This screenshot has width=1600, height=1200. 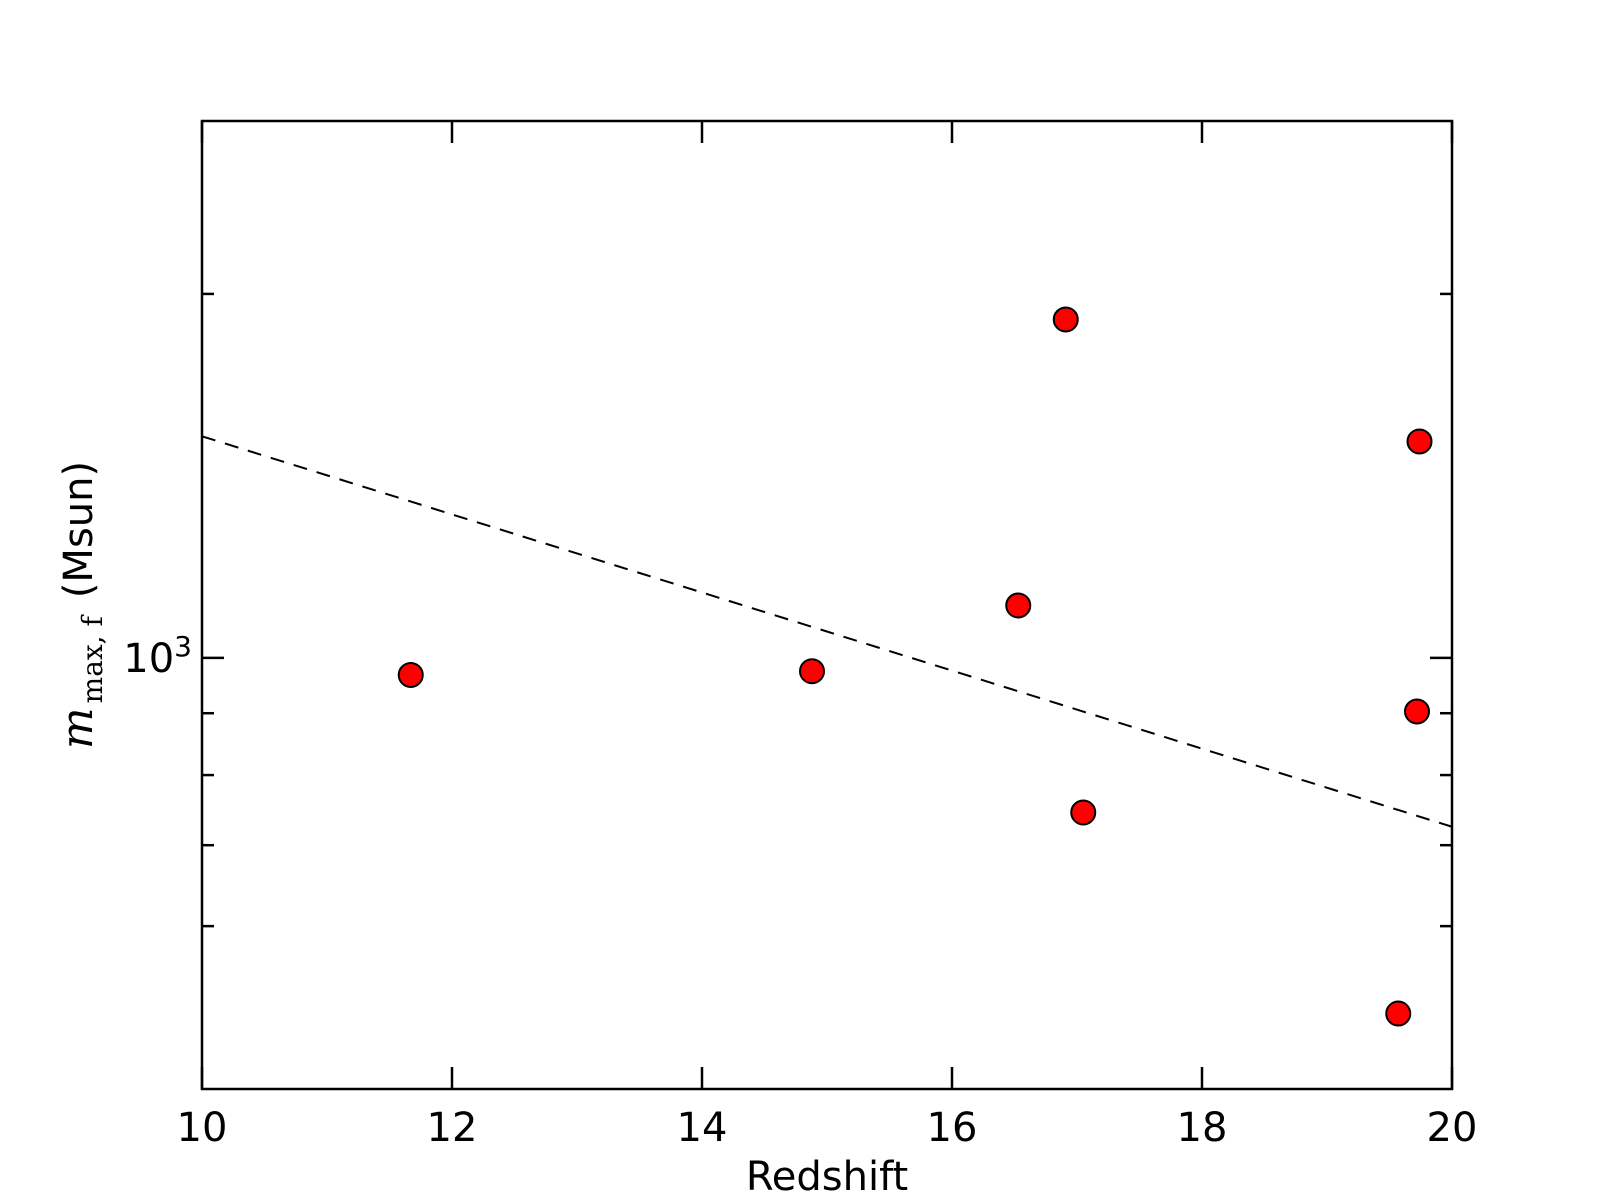 I want to click on x-tick-label: 16, so click(x=952, y=1128).